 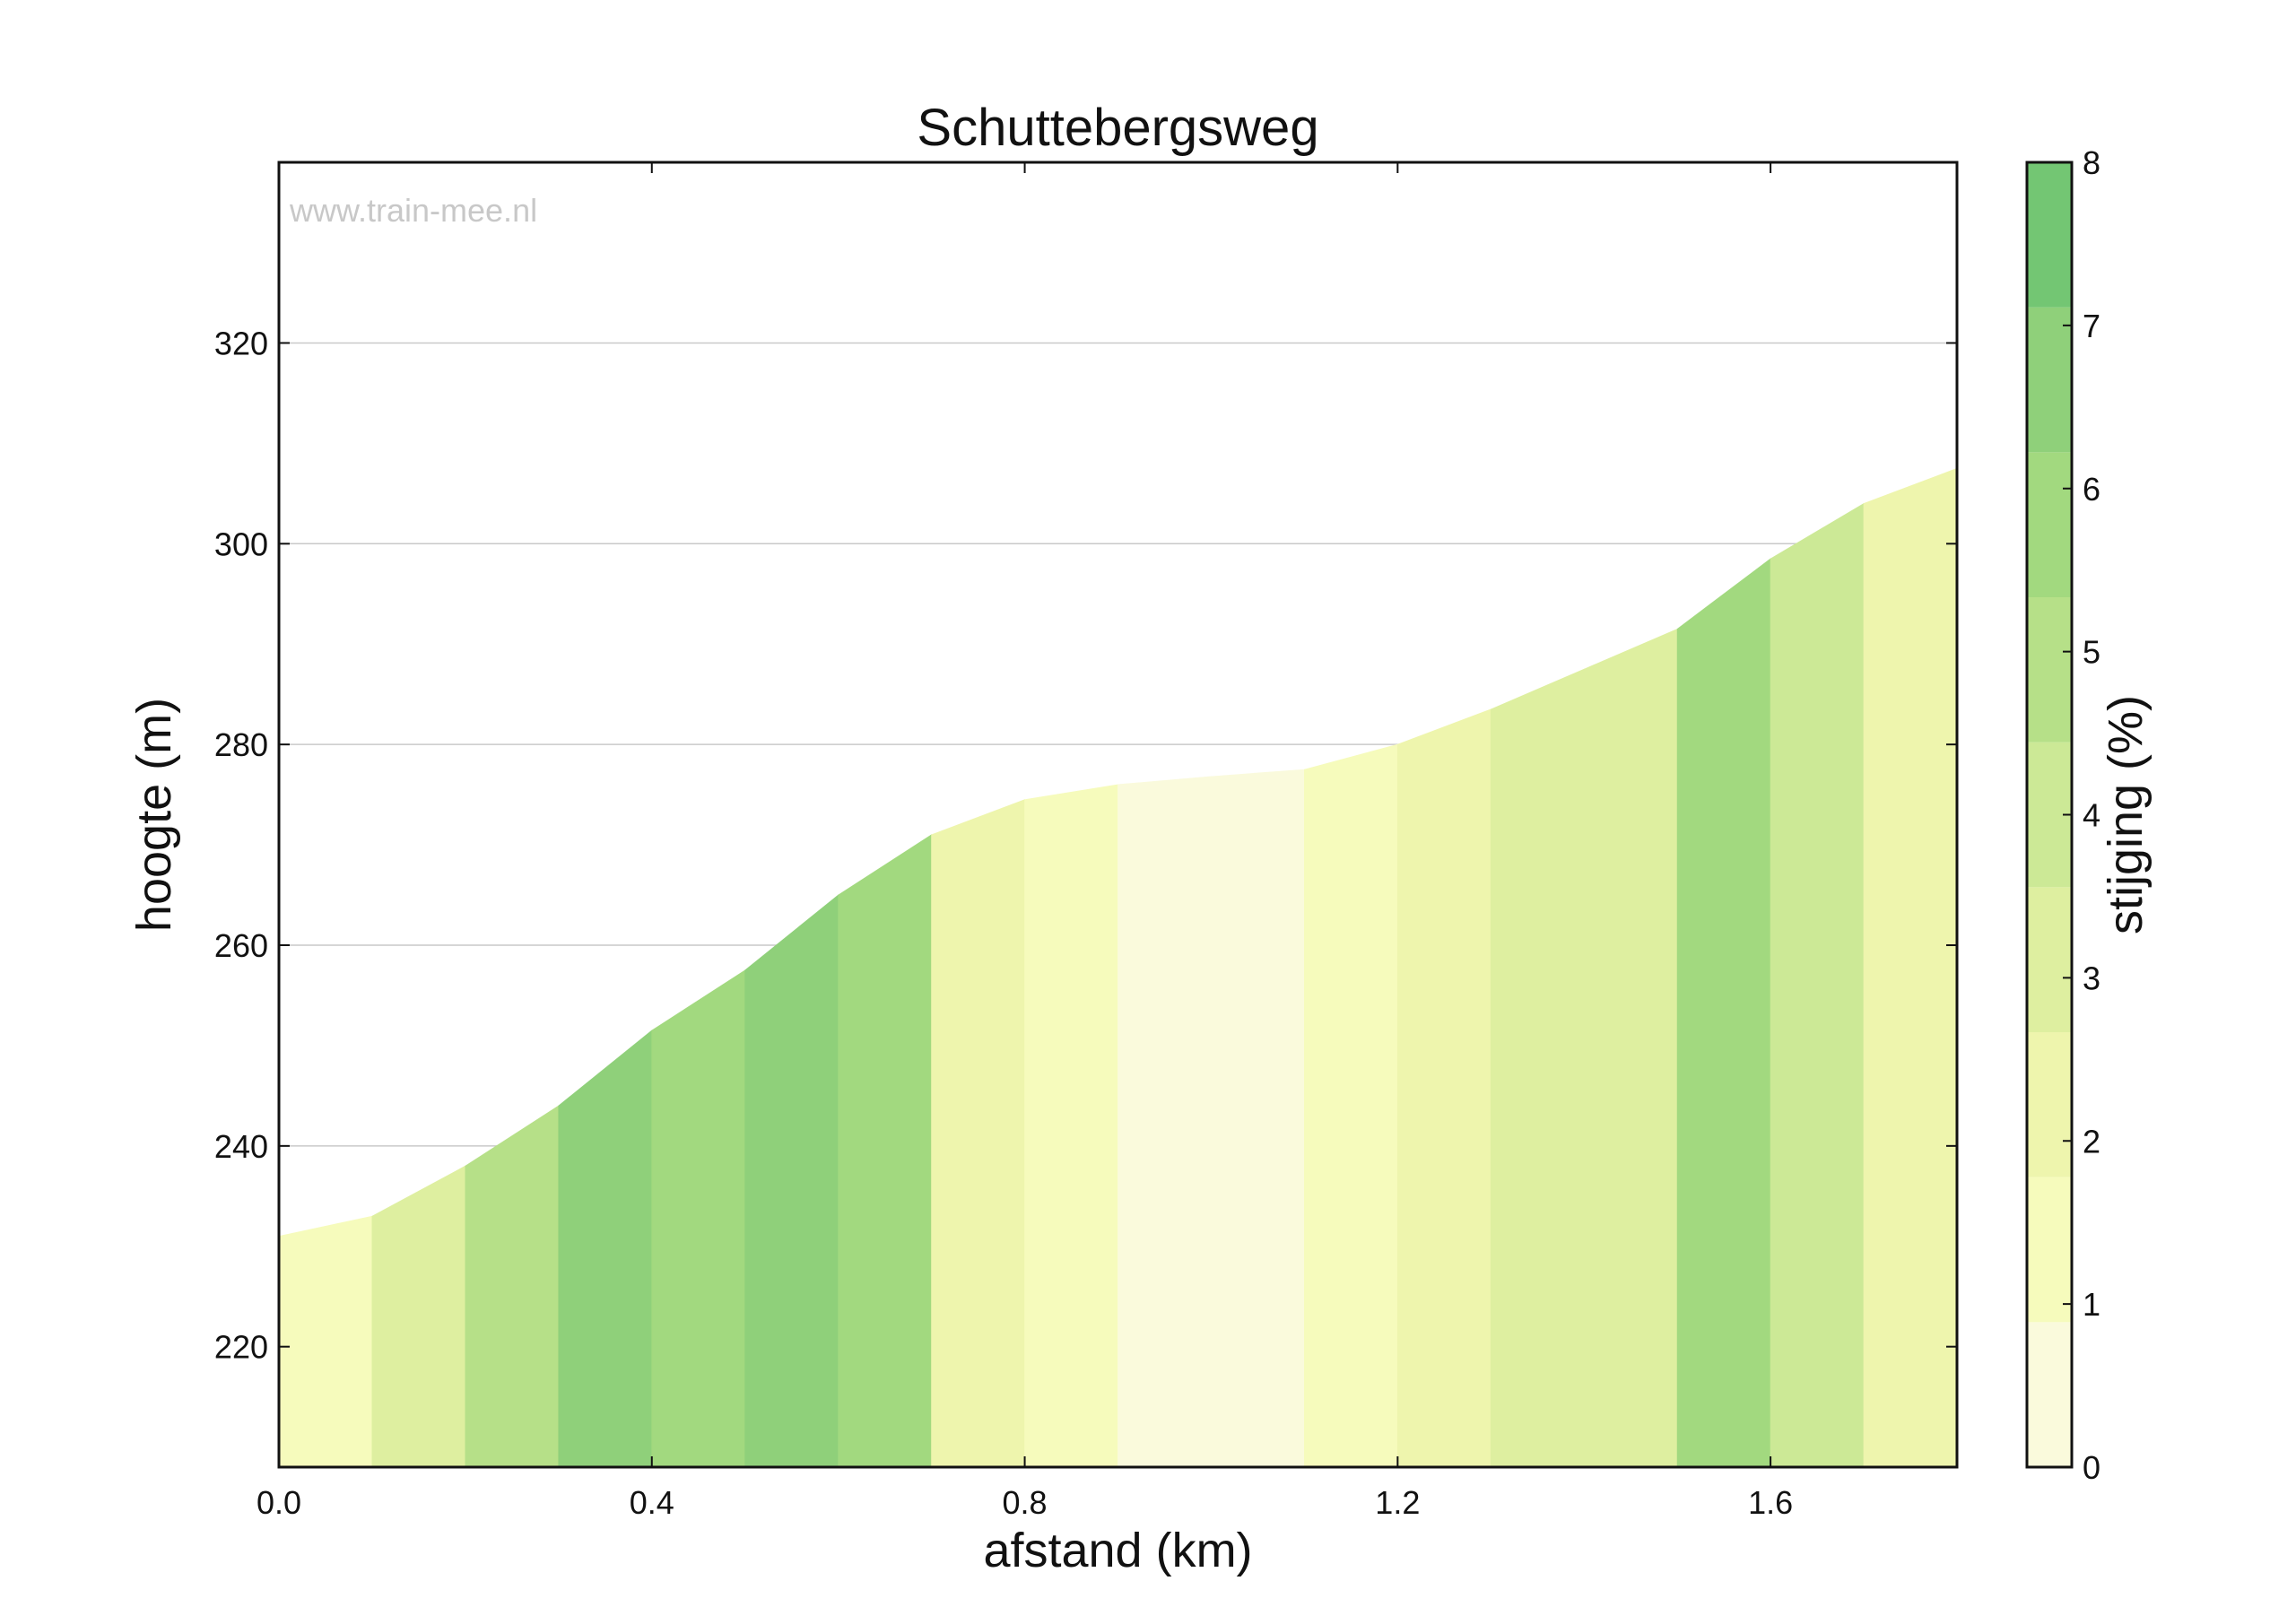 What do you see at coordinates (2091, 1468) in the screenshot?
I see `colorbar-tick-label-0: 0` at bounding box center [2091, 1468].